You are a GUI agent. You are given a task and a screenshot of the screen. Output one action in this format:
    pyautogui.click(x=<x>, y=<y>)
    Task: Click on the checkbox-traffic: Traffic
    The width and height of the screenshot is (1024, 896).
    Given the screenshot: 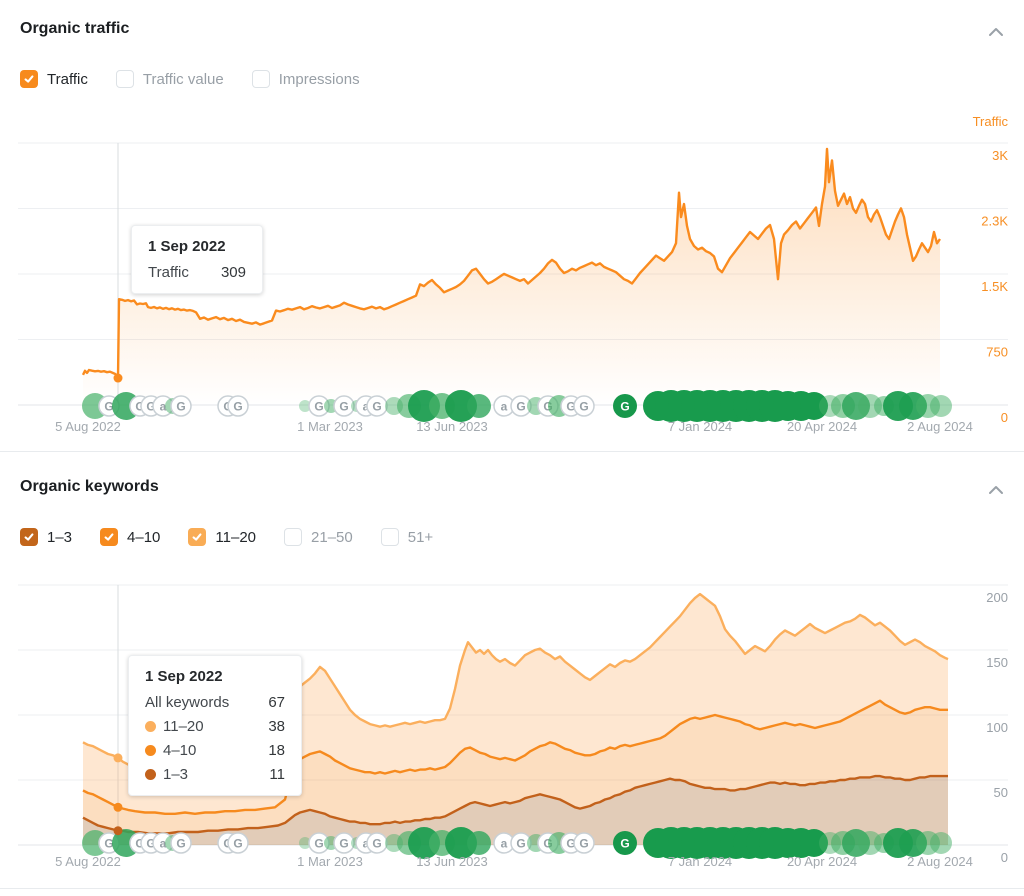 What is the action you would take?
    pyautogui.click(x=54, y=79)
    